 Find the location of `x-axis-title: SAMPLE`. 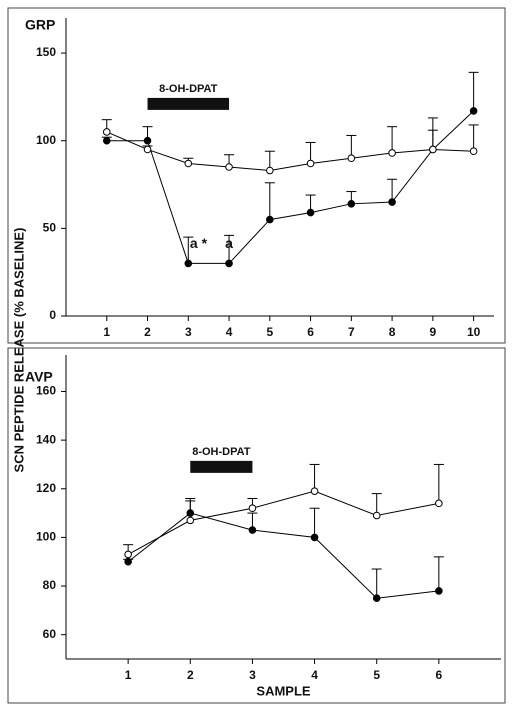

x-axis-title: SAMPLE is located at coordinates (283, 690).